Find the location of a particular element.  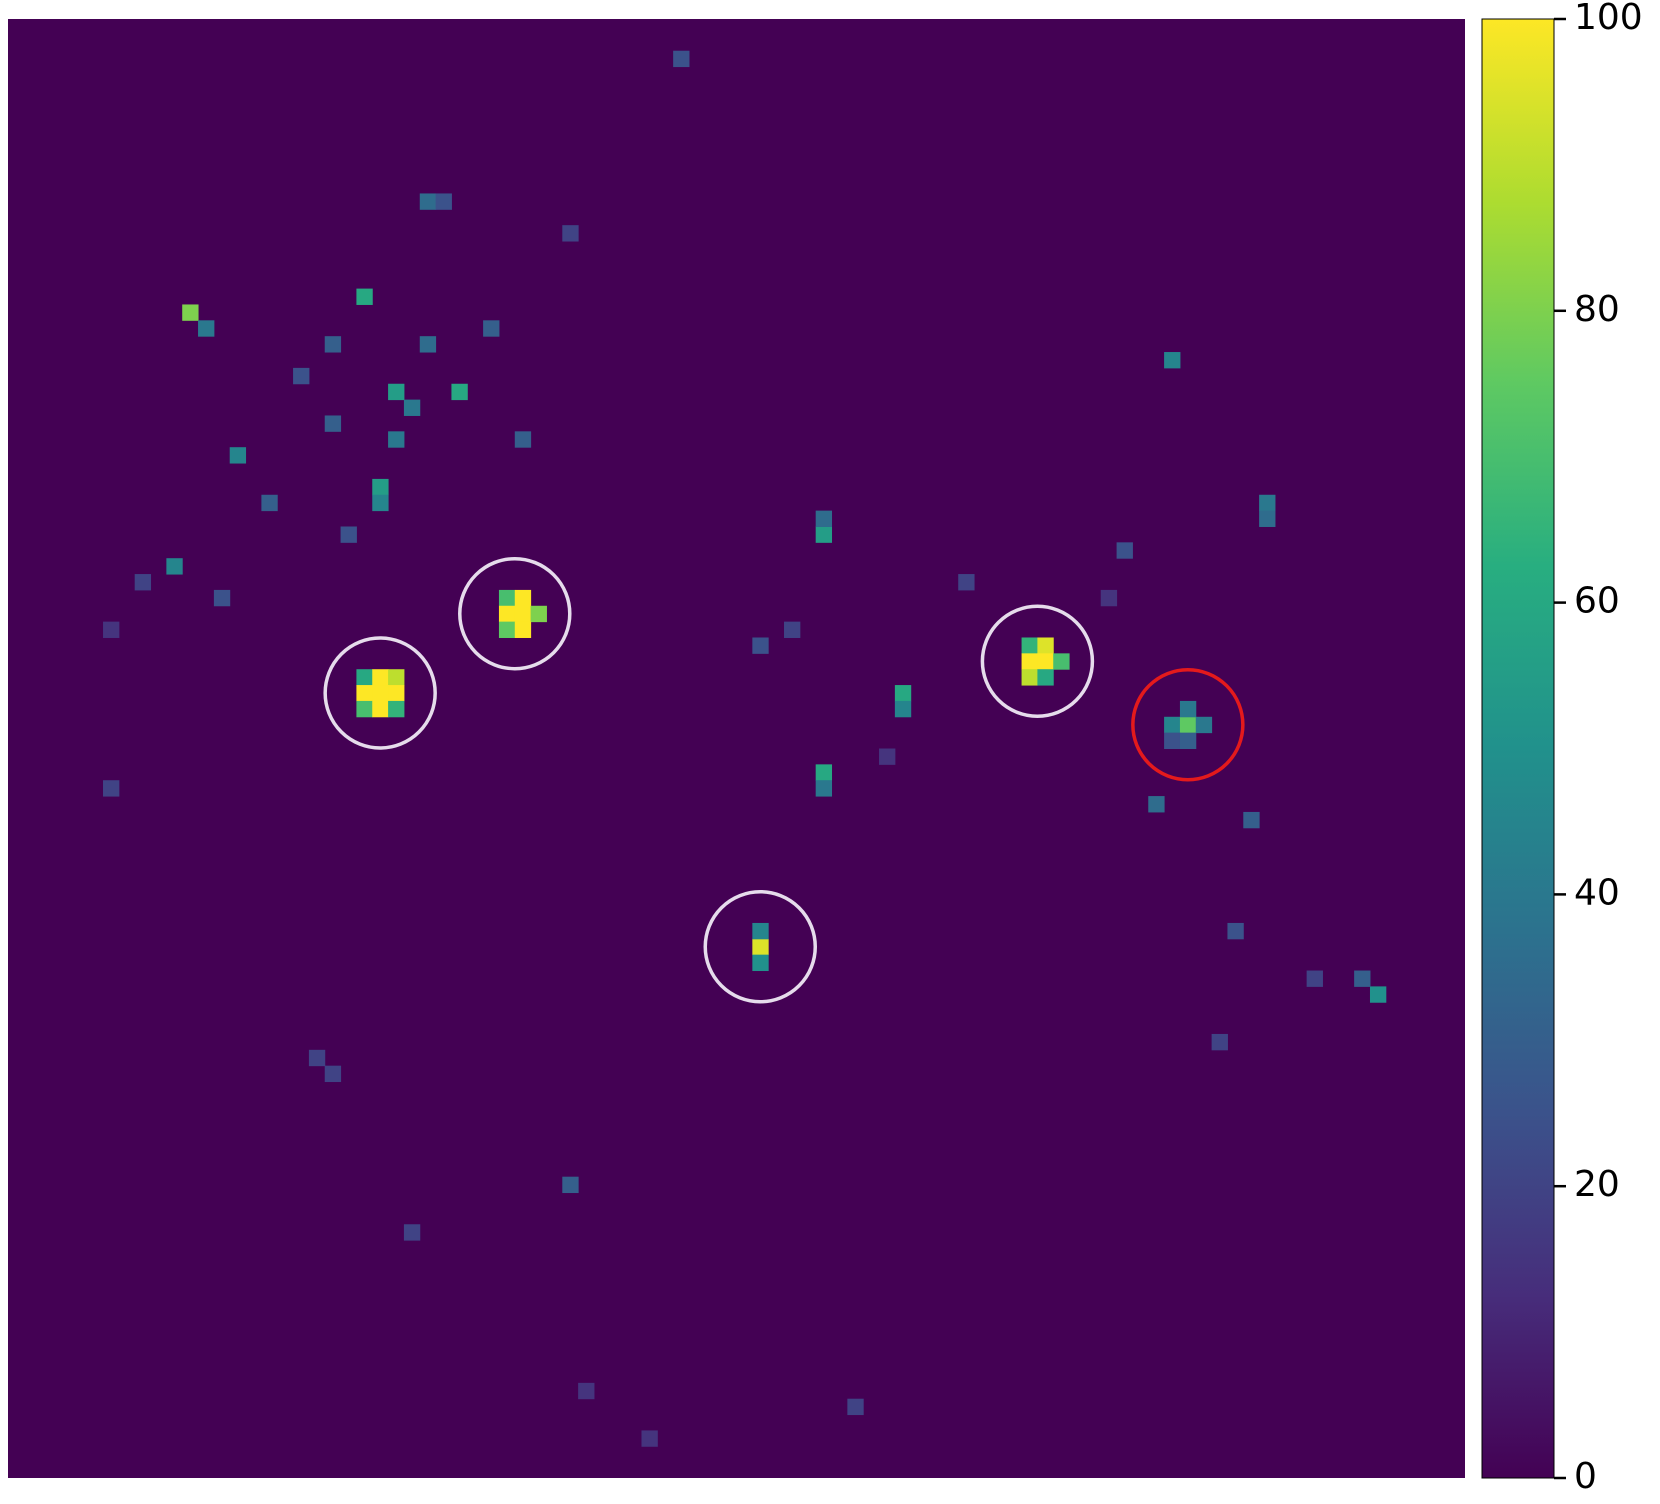

colorbar is located at coordinates (1518, 748).